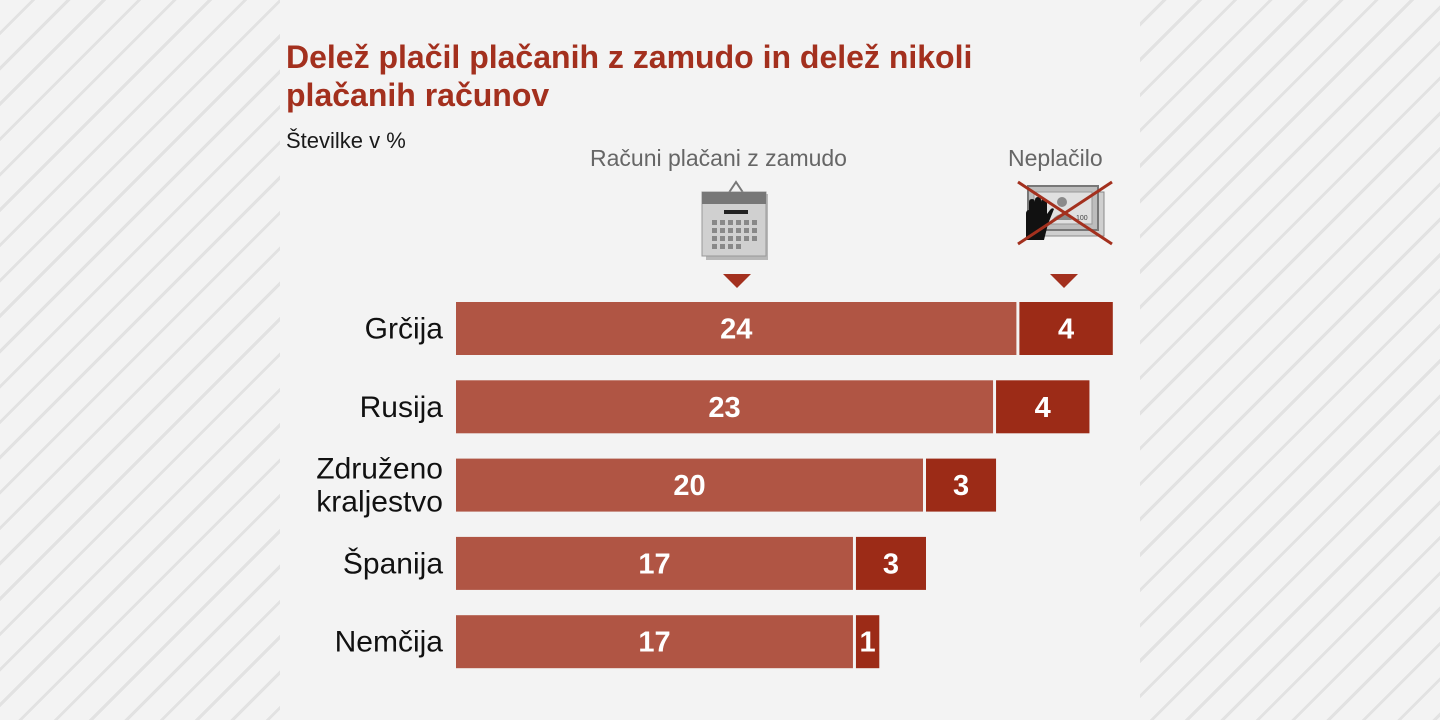  Describe the element at coordinates (404, 329) in the screenshot. I see `category-label: Grčija` at that location.